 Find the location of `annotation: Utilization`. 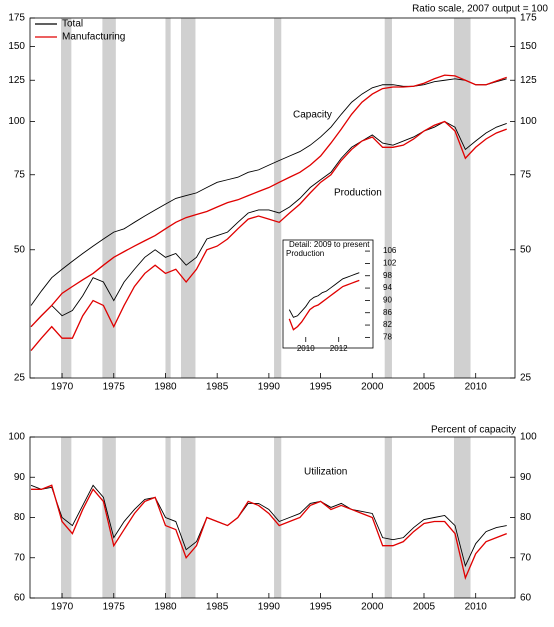

annotation: Utilization is located at coordinates (325, 472).